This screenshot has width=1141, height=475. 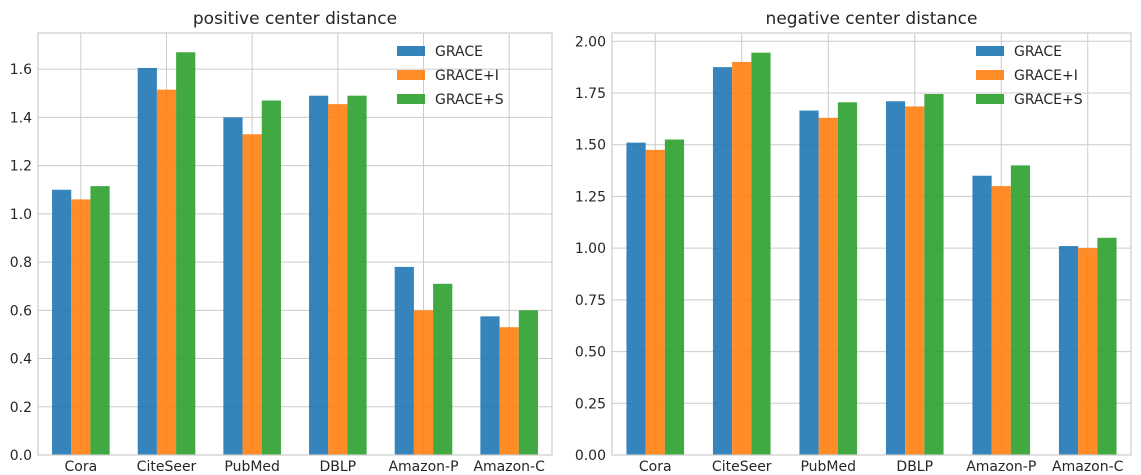 I want to click on y-tick-label: 0.00, so click(x=590, y=456).